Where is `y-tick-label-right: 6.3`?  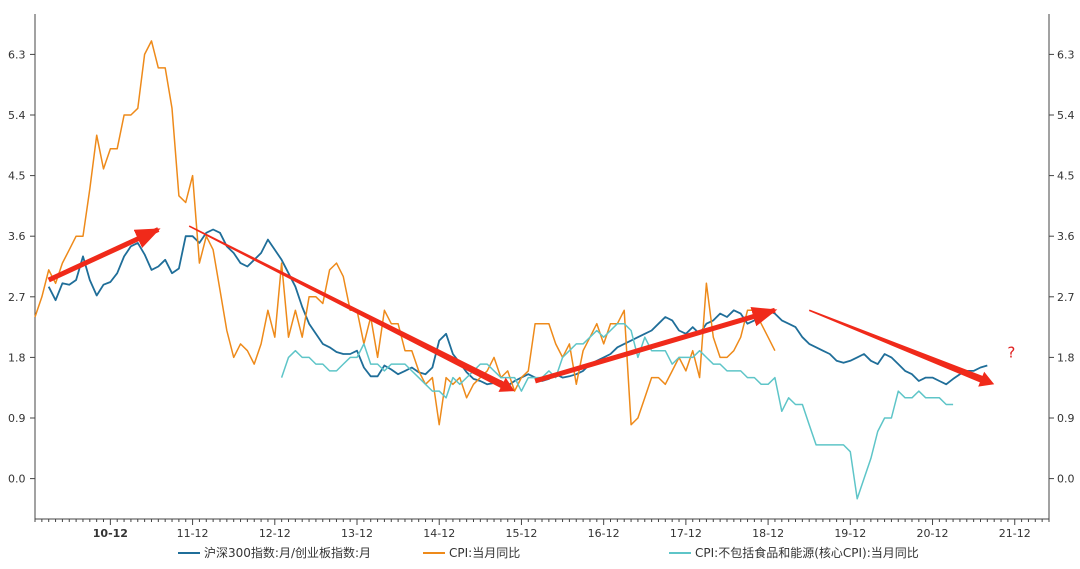
y-tick-label-right: 6.3 is located at coordinates (1066, 54).